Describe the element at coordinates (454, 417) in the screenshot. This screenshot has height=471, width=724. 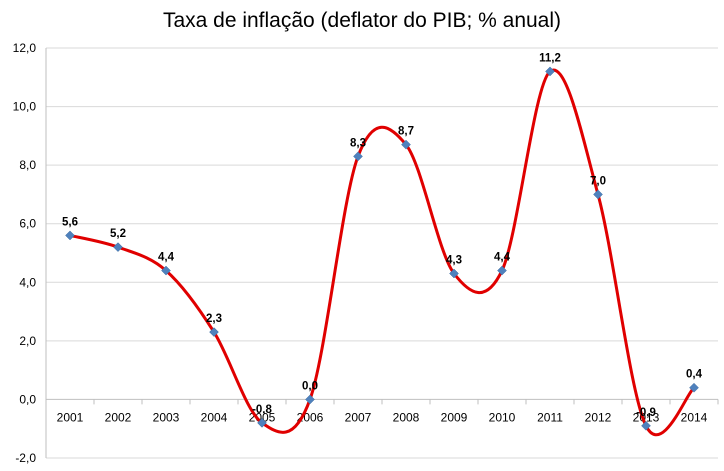
I see `x-tick-label: 2009` at that location.